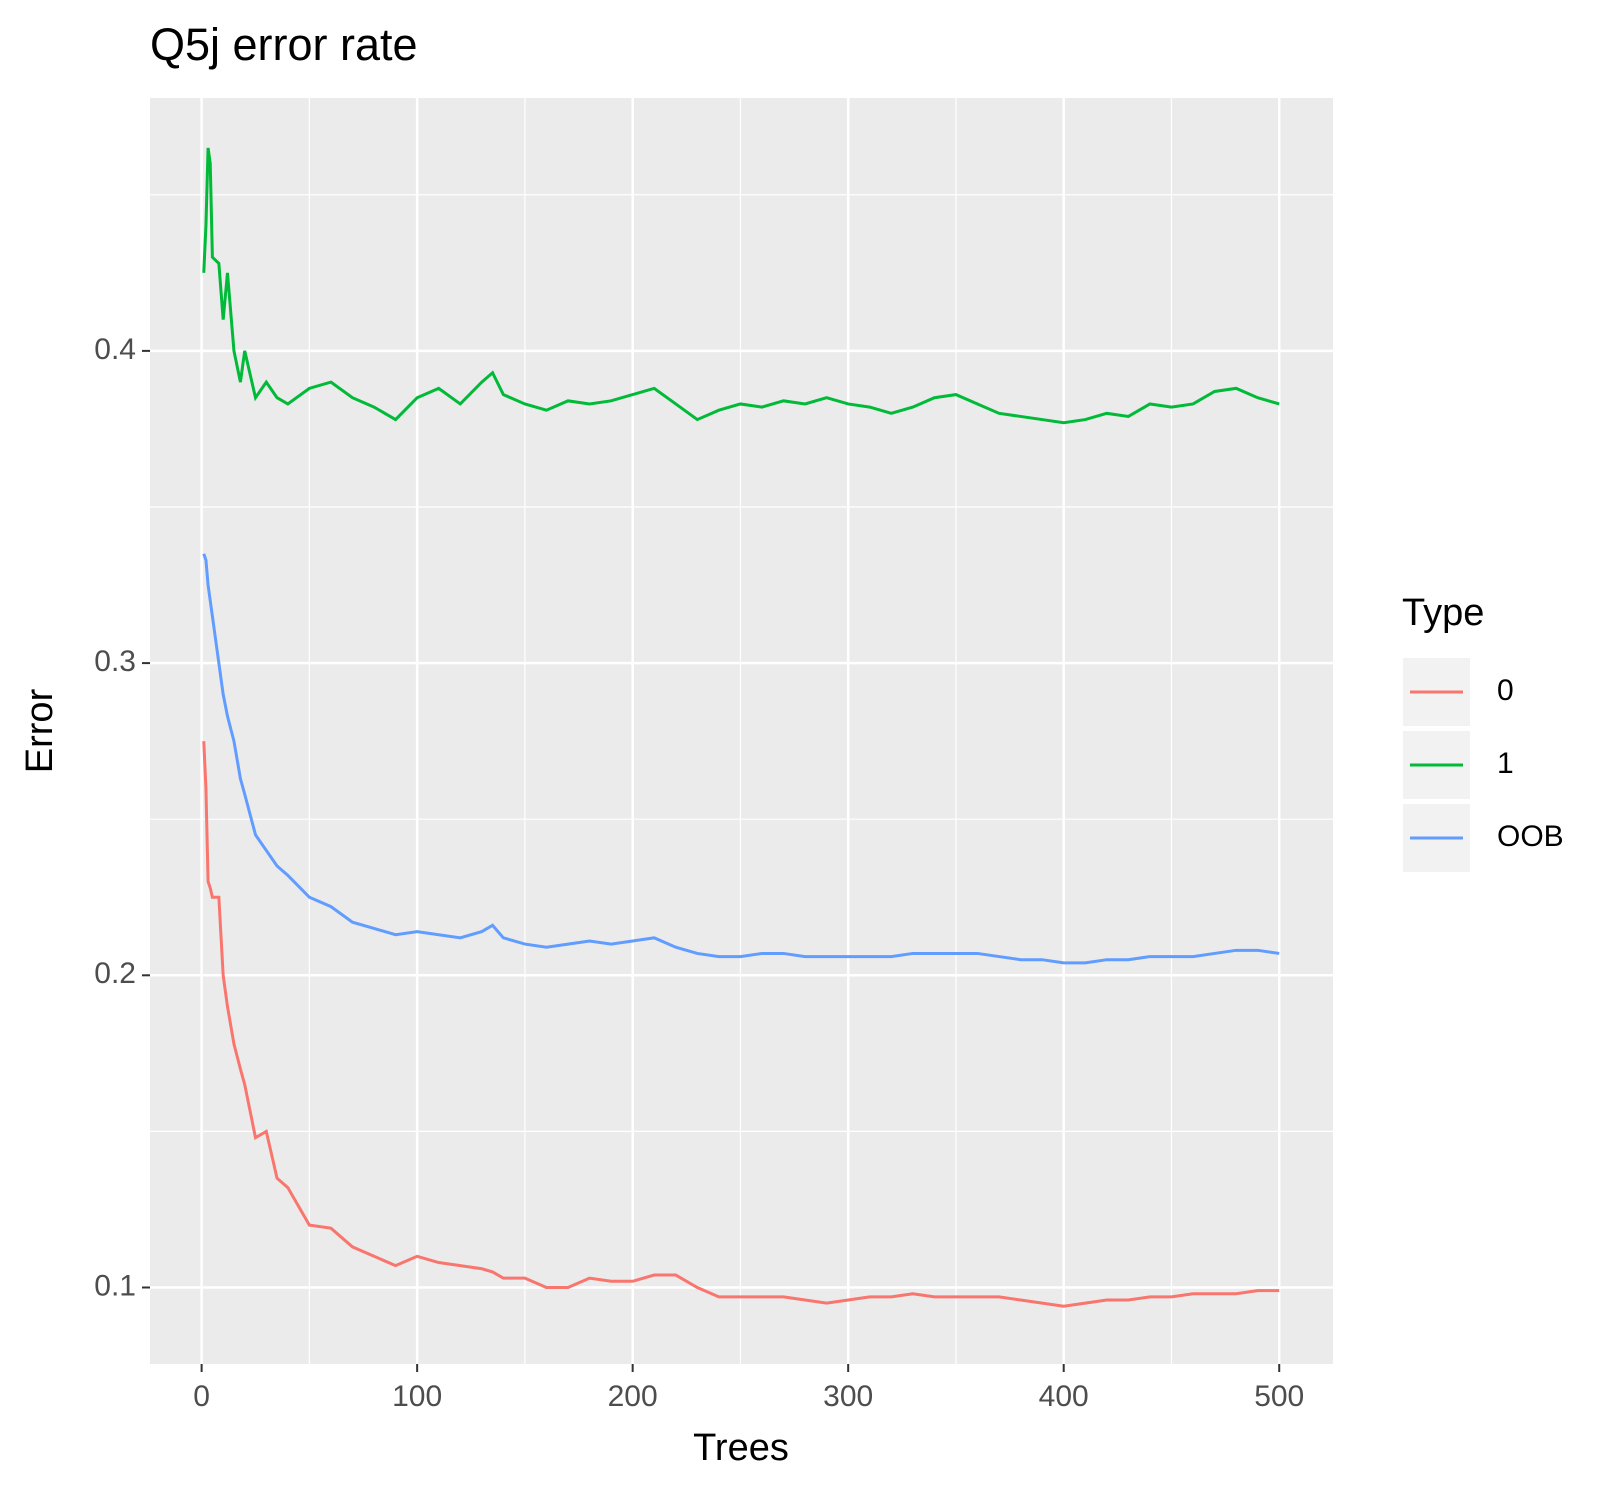  What do you see at coordinates (115, 973) in the screenshot?
I see `y-tick-label: 0.2` at bounding box center [115, 973].